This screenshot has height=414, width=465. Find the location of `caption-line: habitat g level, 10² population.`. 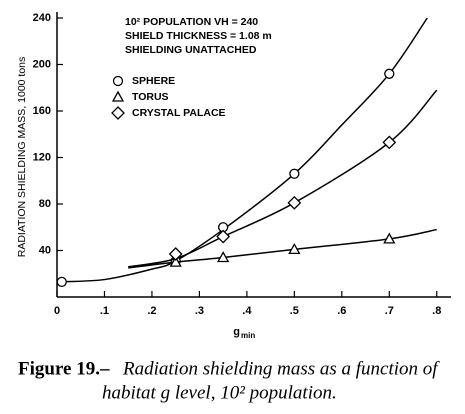

caption-line: habitat g level, 10² population. is located at coordinates (219, 392).